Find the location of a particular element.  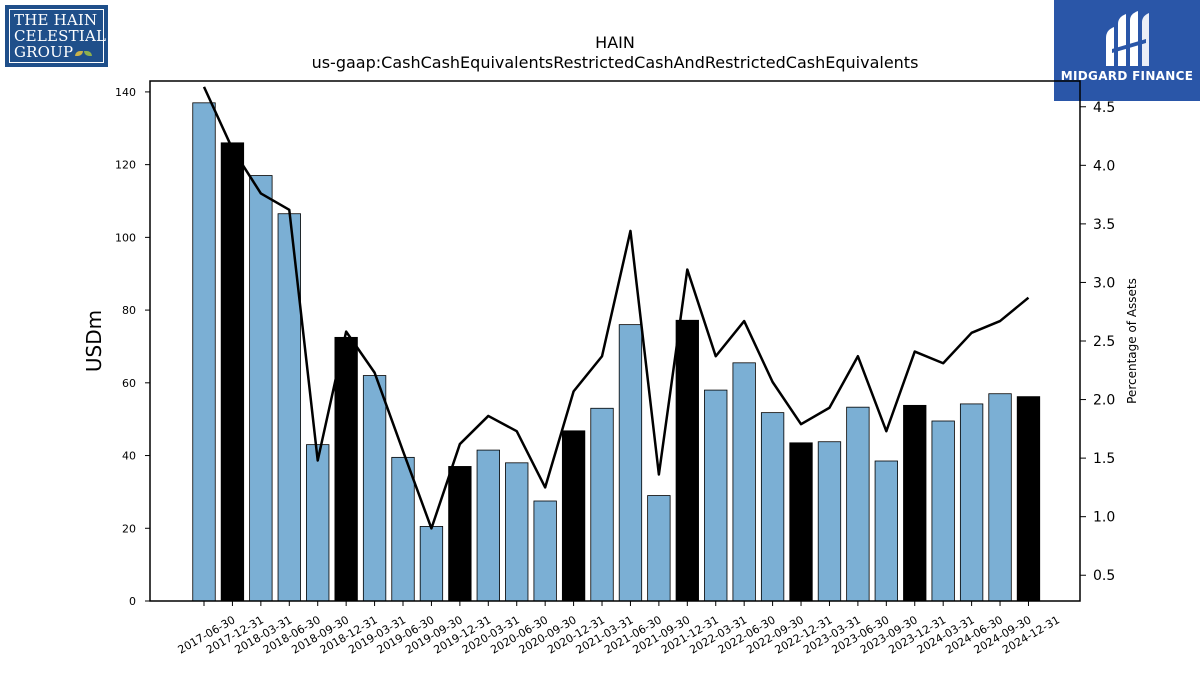

y-axis: 0 20 40 60 80 100 120 140 is located at coordinates (132, 347).